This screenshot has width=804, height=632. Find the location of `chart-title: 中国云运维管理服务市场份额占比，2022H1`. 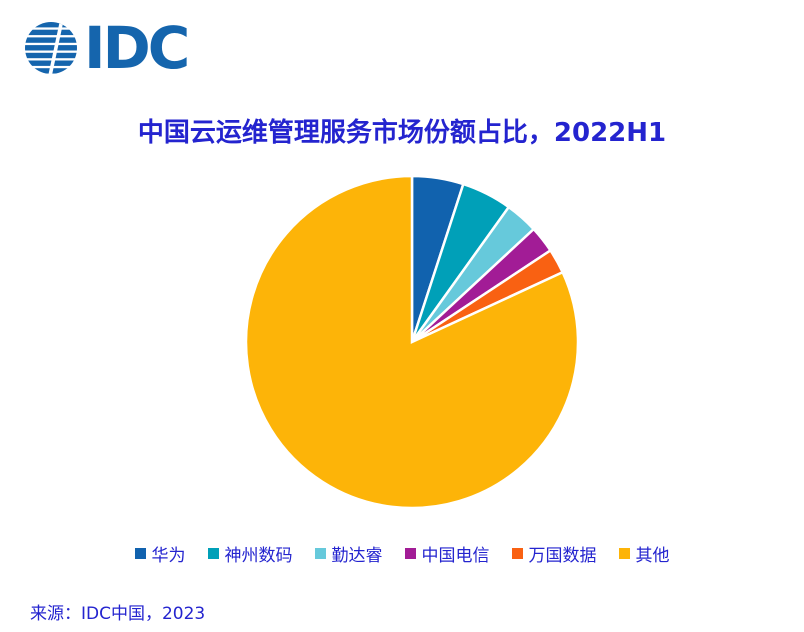

chart-title: 中国云运维管理服务市场份额占比，2022H1 is located at coordinates (402, 133).